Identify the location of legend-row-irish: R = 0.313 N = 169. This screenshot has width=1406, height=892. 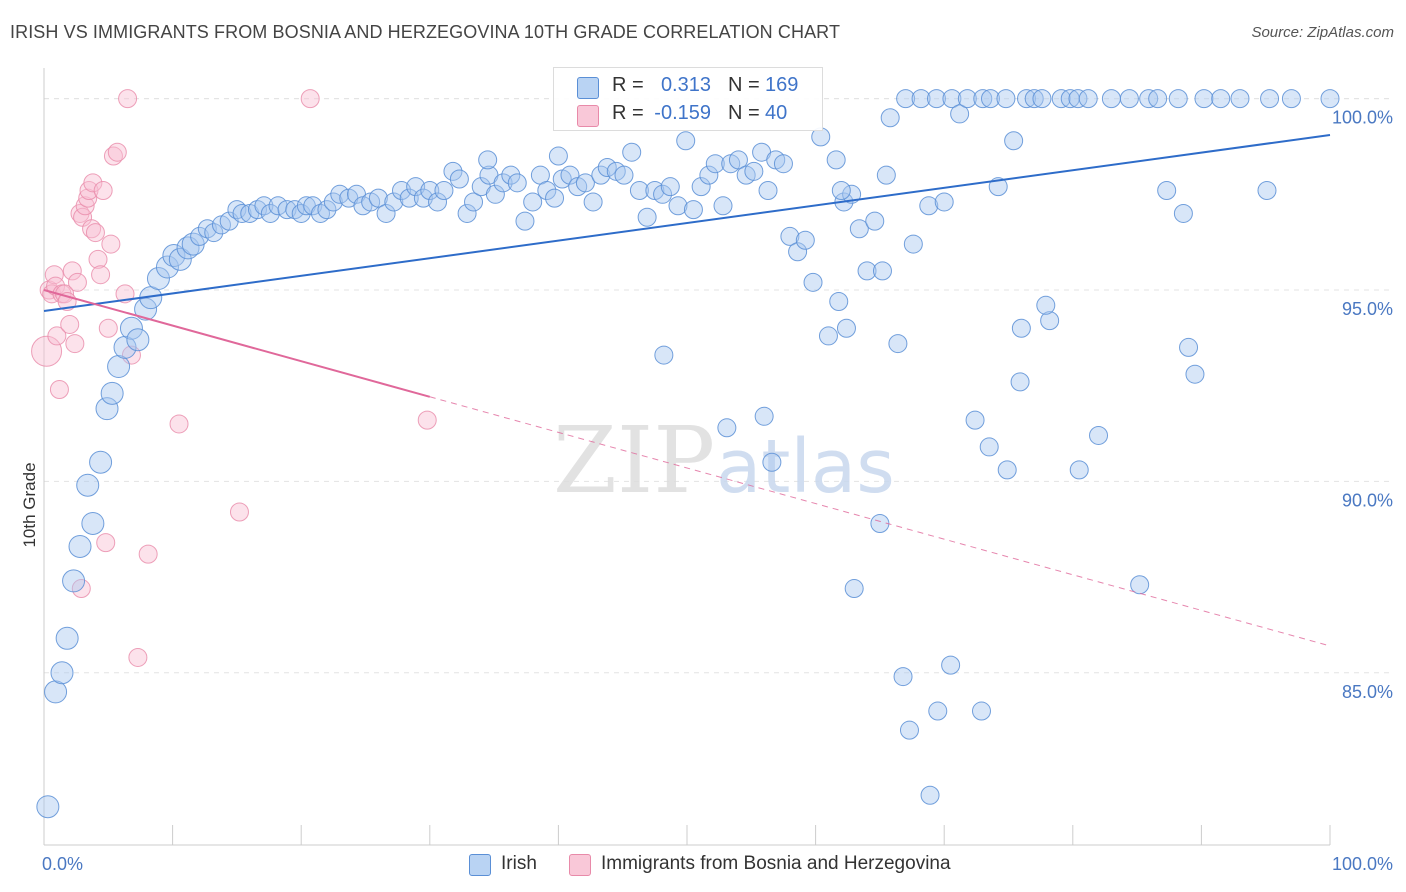
(688, 86).